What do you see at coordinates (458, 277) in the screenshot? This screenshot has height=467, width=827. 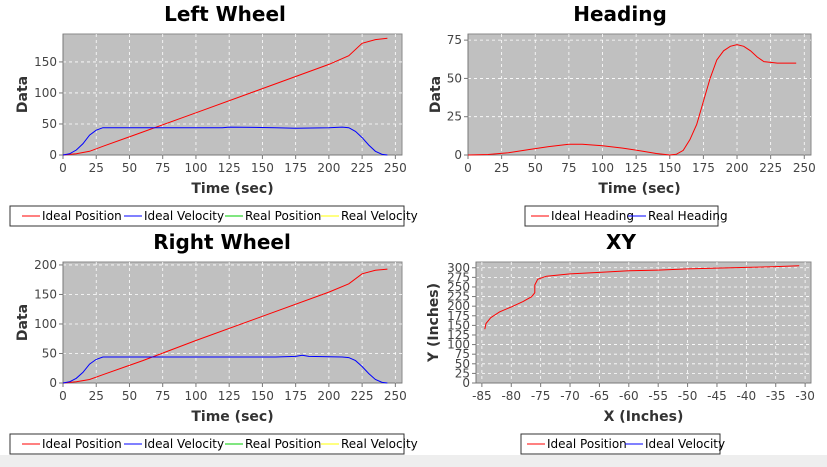 I see `y-tick-label: 275` at bounding box center [458, 277].